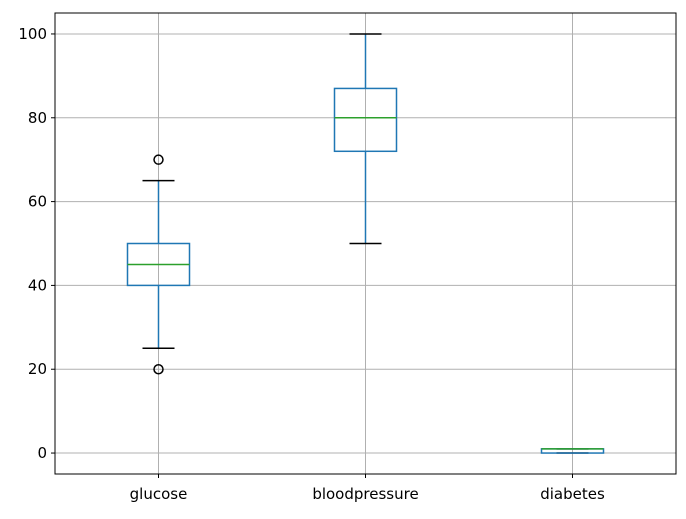 The height and width of the screenshot is (519, 686). I want to click on x-tick-label: diabetes, so click(572, 494).